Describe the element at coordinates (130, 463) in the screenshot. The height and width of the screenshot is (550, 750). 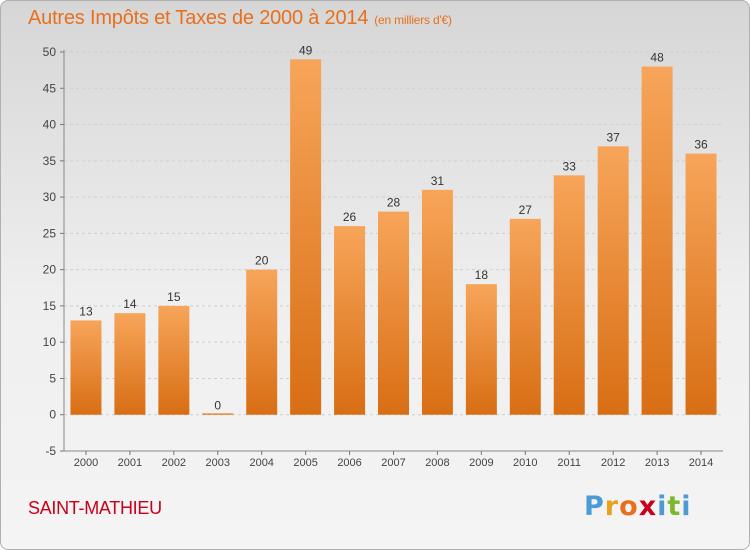
I see `x-tick-label: 2001` at that location.